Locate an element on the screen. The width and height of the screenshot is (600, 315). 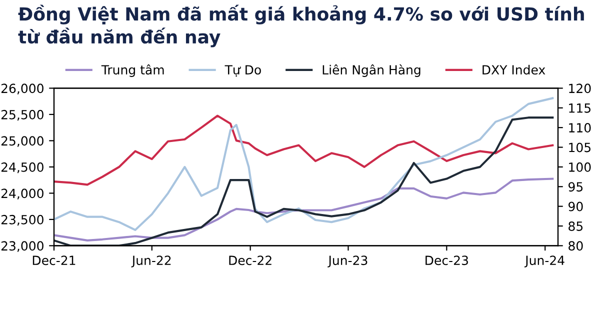
y-tick-label: 23,000 is located at coordinates (22, 246).